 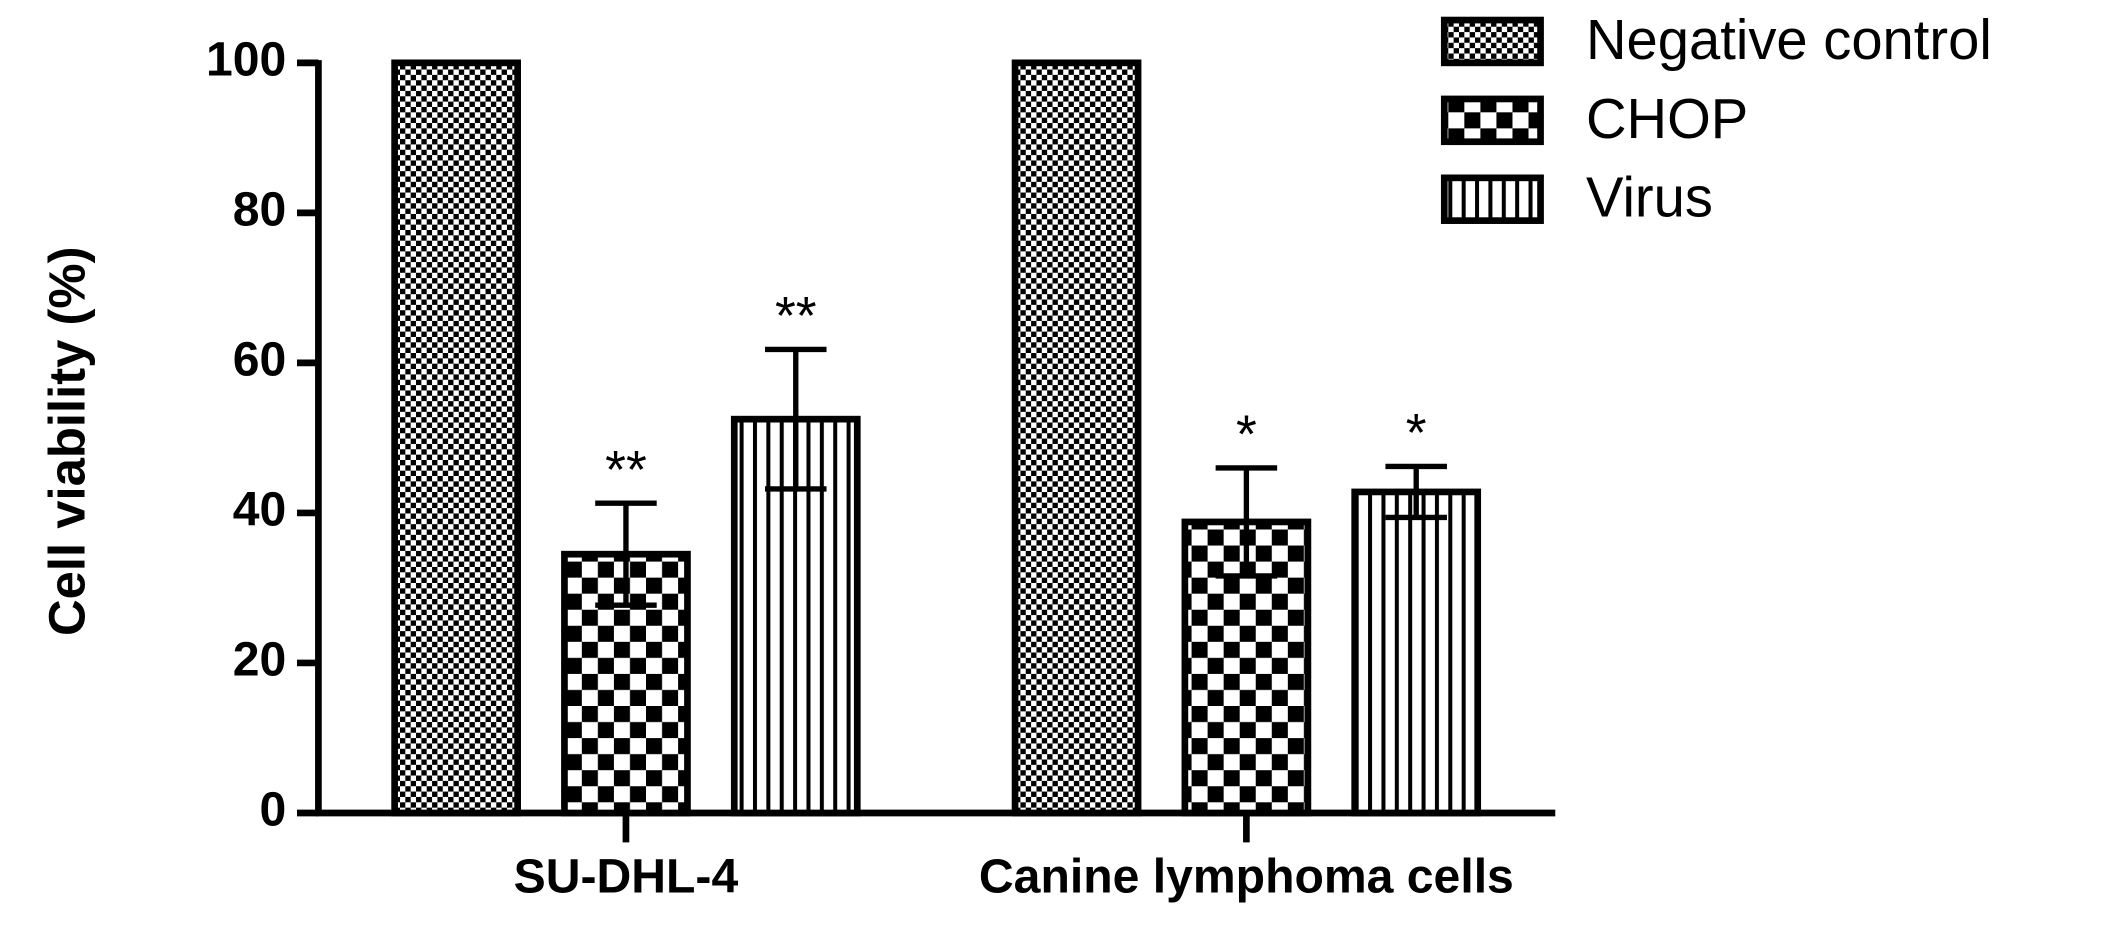 I want to click on legend-label: Virus, so click(x=1649, y=197).